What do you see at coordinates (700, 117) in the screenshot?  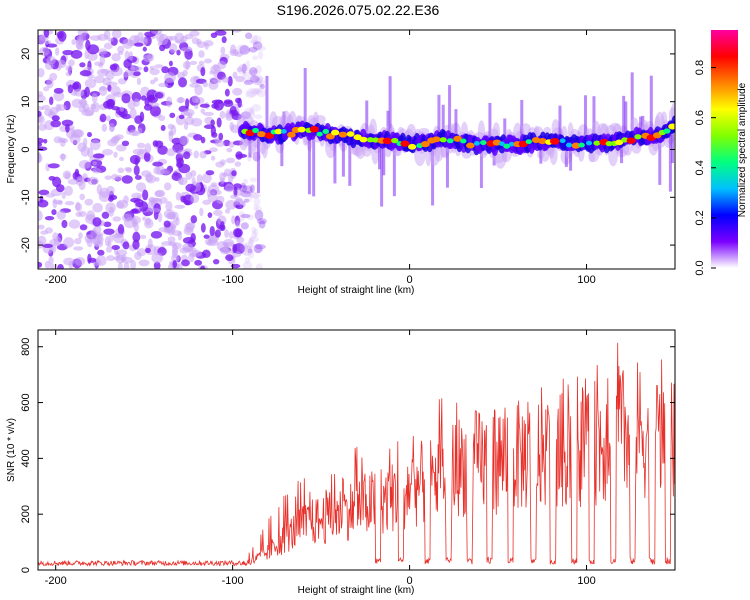 I see `colorbar-tick-label: 0.6` at bounding box center [700, 117].